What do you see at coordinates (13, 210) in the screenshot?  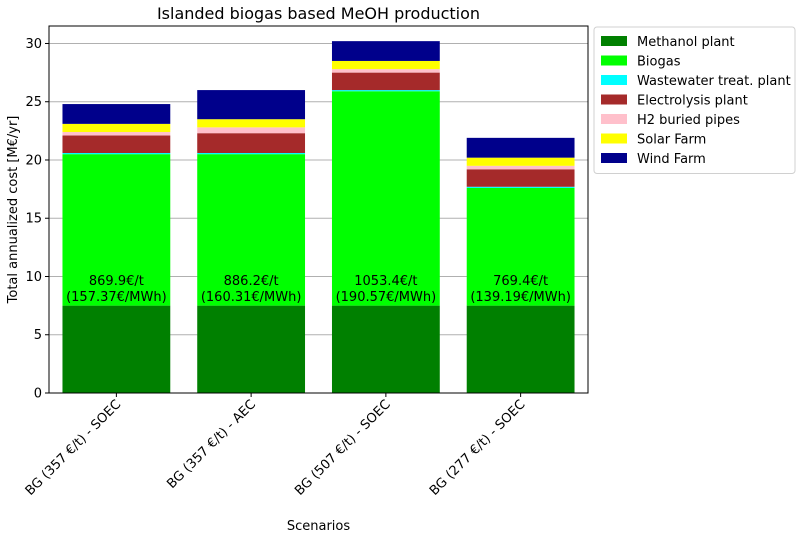 I see `y-axis-label: Total annualized cost [M€/yr]` at bounding box center [13, 210].